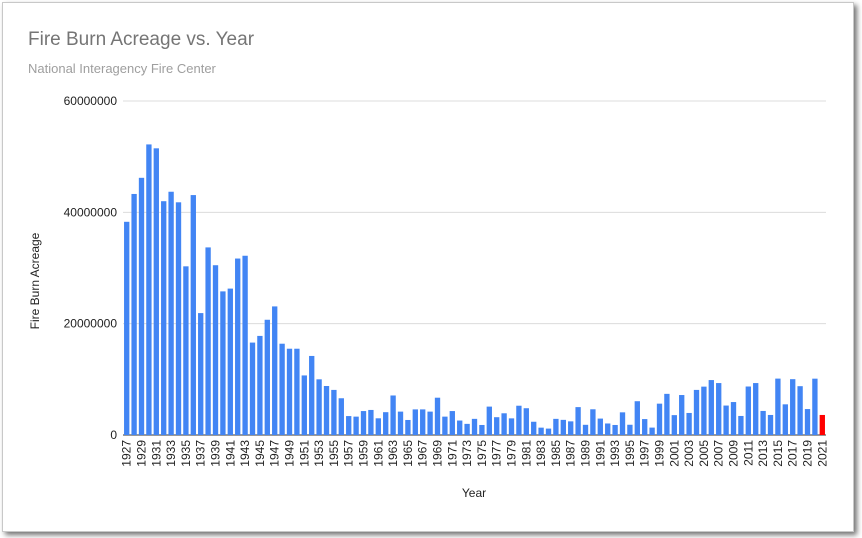 The height and width of the screenshot is (538, 862). I want to click on bar-1949, so click(289, 391).